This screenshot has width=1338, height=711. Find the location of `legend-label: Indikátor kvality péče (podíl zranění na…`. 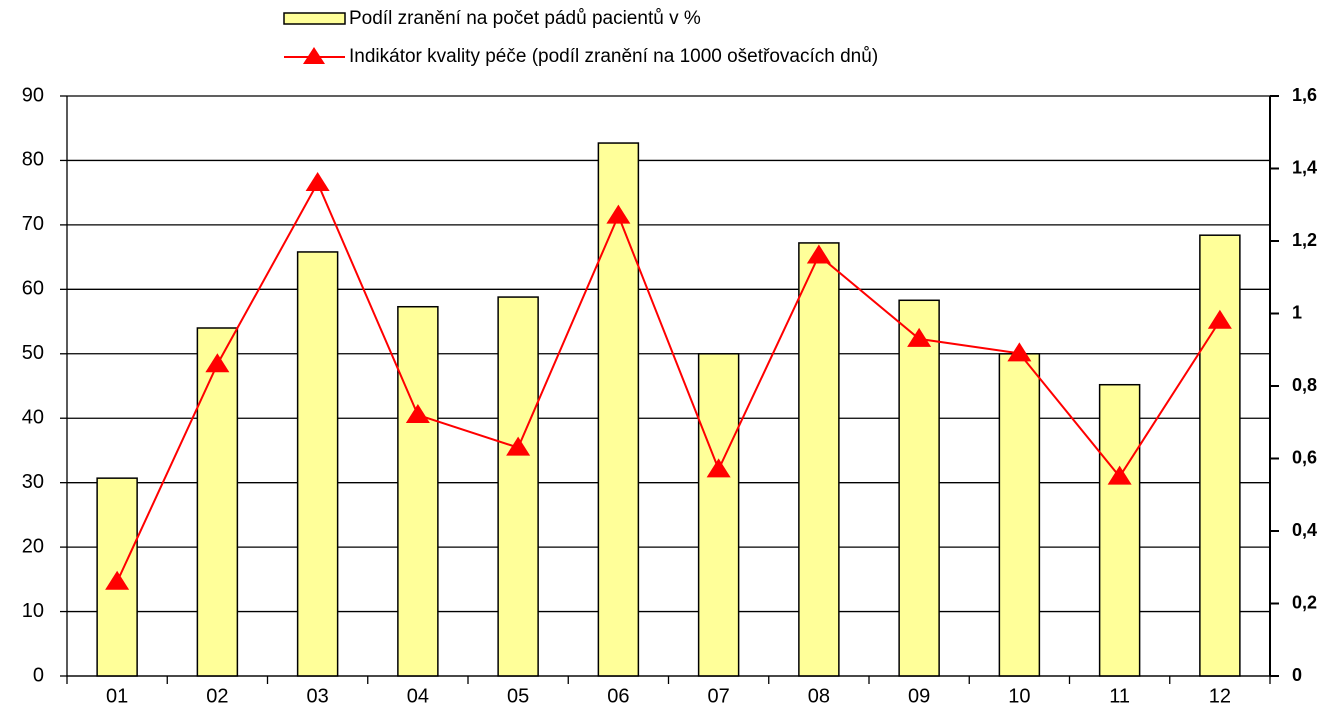

legend-label: Indikátor kvality péče (podíl zranění na… is located at coordinates (613, 56).